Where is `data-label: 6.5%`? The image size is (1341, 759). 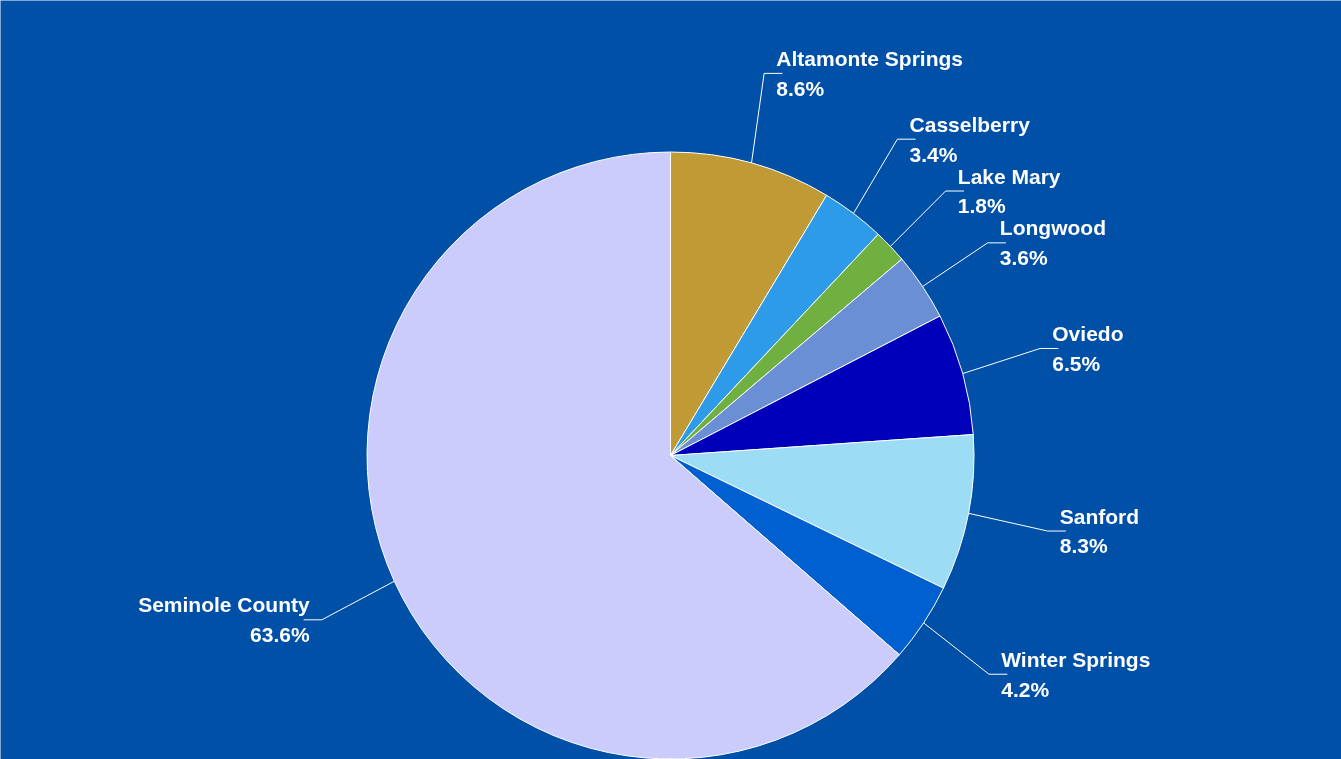
data-label: 6.5% is located at coordinates (1076, 363).